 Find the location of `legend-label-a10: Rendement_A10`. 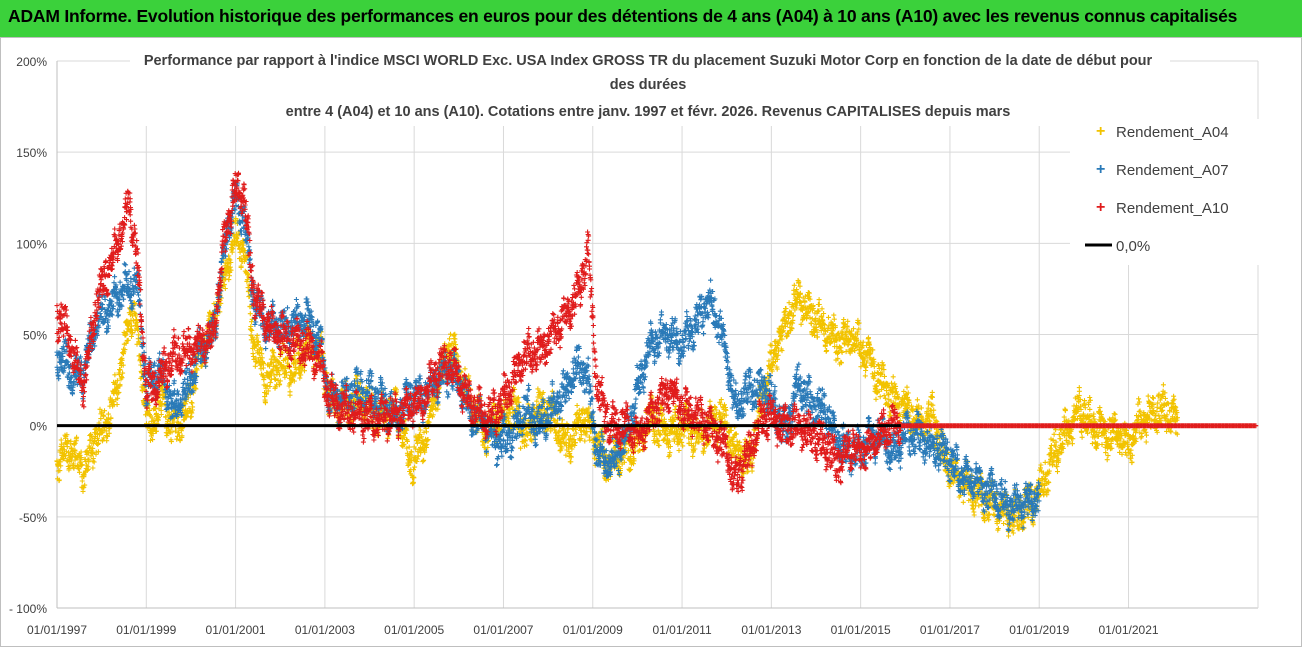

legend-label-a10: Rendement_A10 is located at coordinates (1172, 208).